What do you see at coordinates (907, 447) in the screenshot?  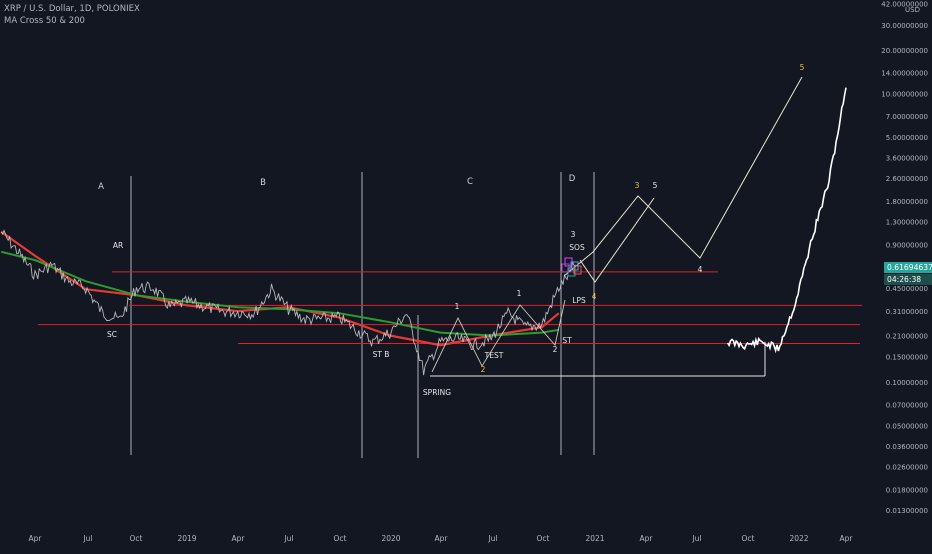 I see `y-tick-label: 0.03600000` at bounding box center [907, 447].